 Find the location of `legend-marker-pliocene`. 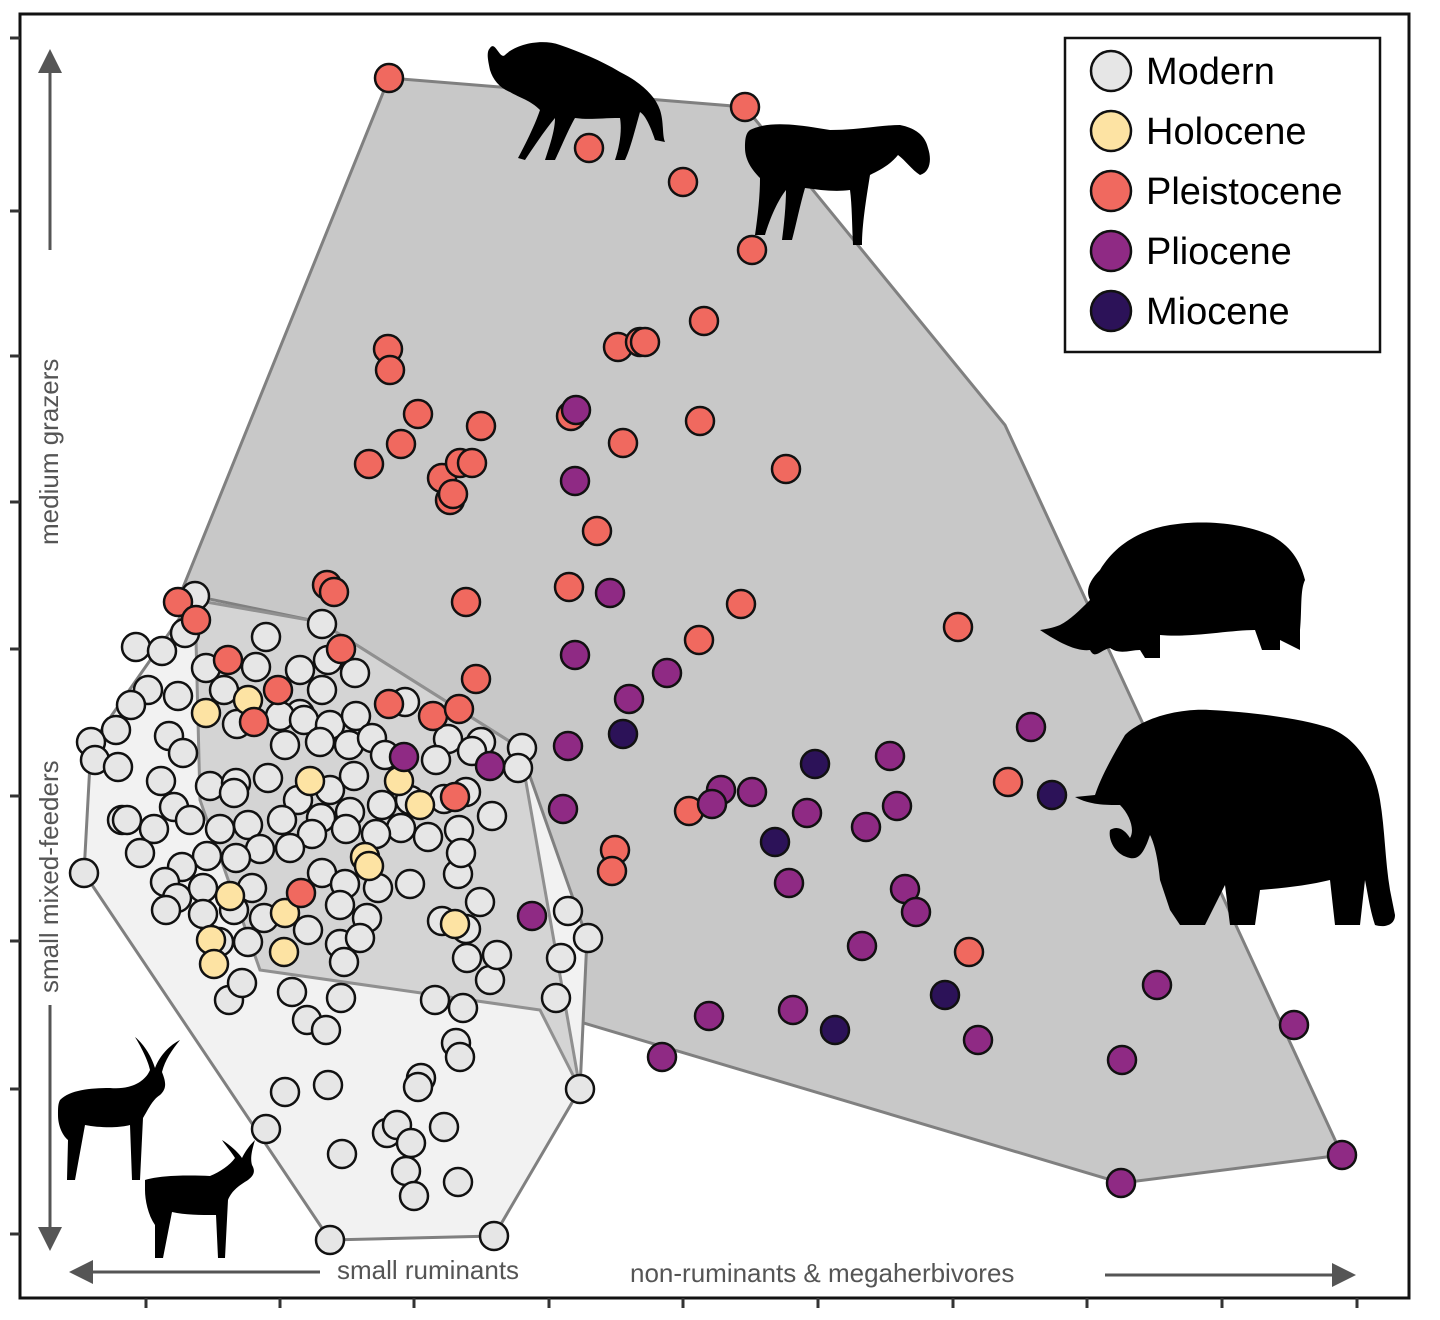

legend-marker-pliocene is located at coordinates (1111, 251).